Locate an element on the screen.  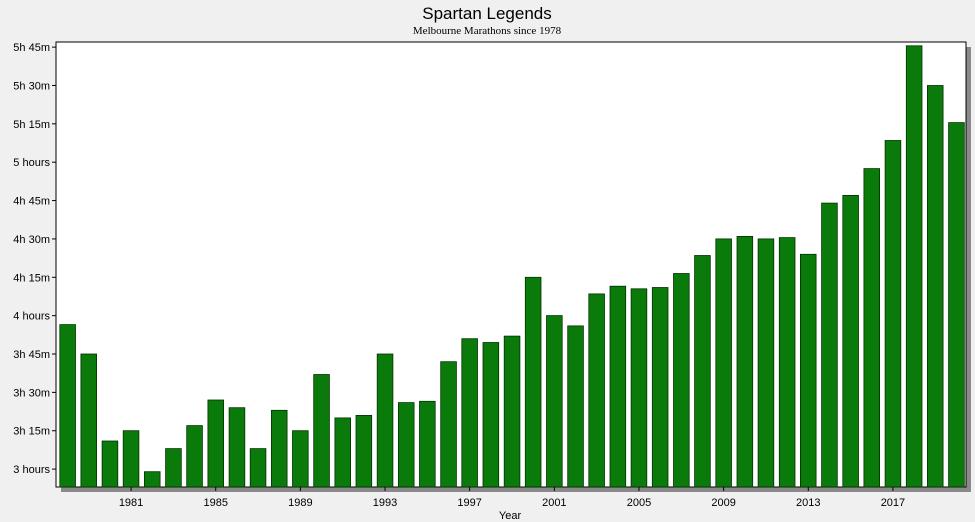
y-tick-label: 3h 45m is located at coordinates (31, 355).